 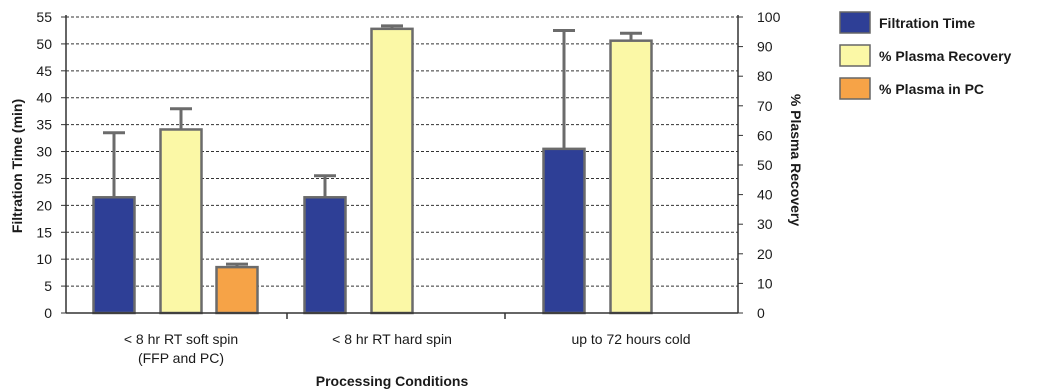 I want to click on right-tick-label: 100, so click(x=769, y=17).